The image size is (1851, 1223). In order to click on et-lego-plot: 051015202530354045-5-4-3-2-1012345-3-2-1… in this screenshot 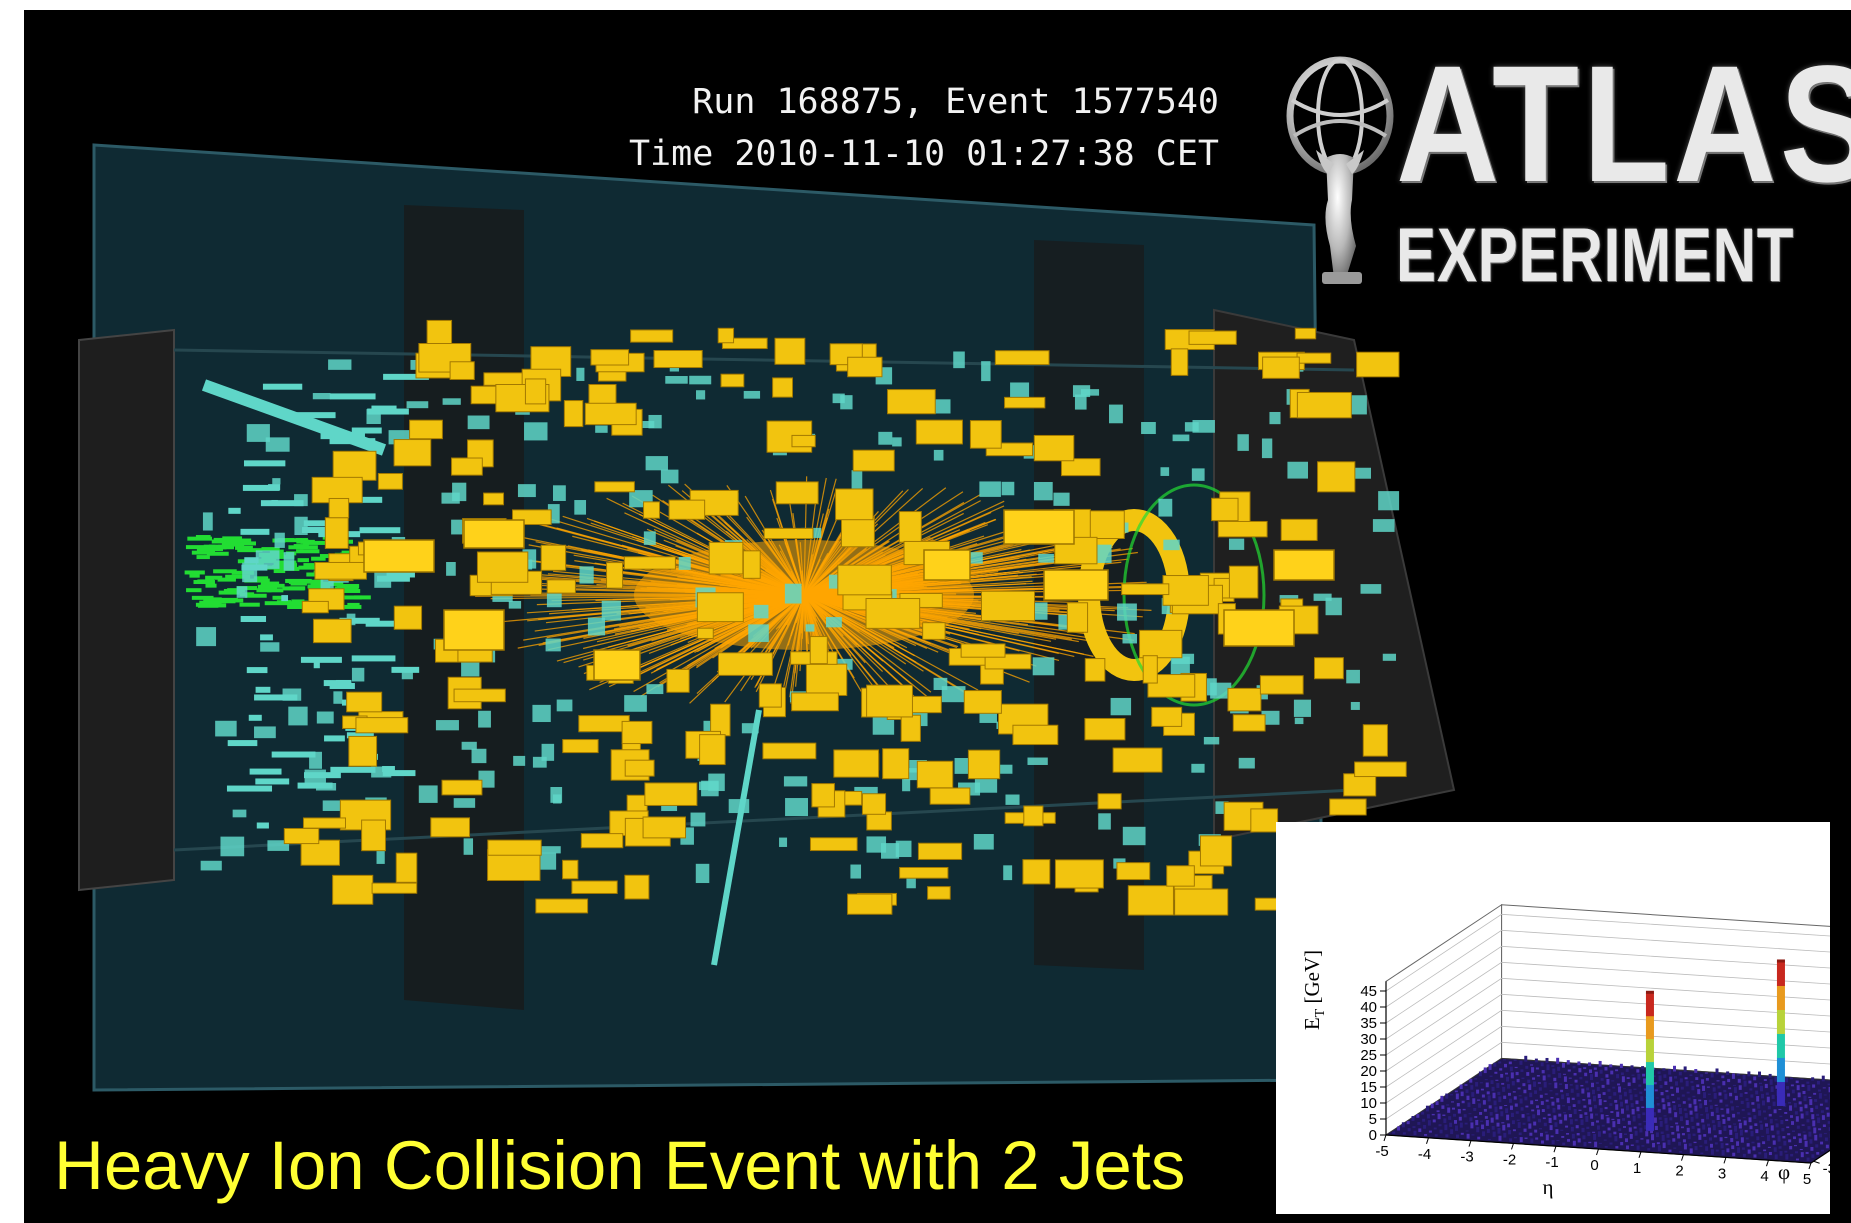, I will do `click(1553, 1018)`.